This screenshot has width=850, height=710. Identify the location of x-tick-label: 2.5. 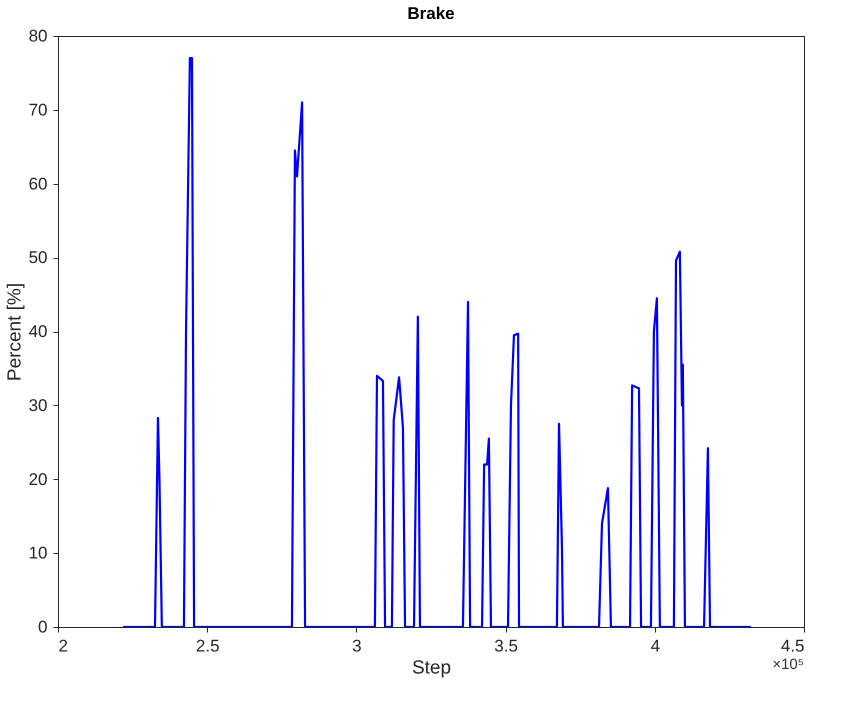
(208, 646).